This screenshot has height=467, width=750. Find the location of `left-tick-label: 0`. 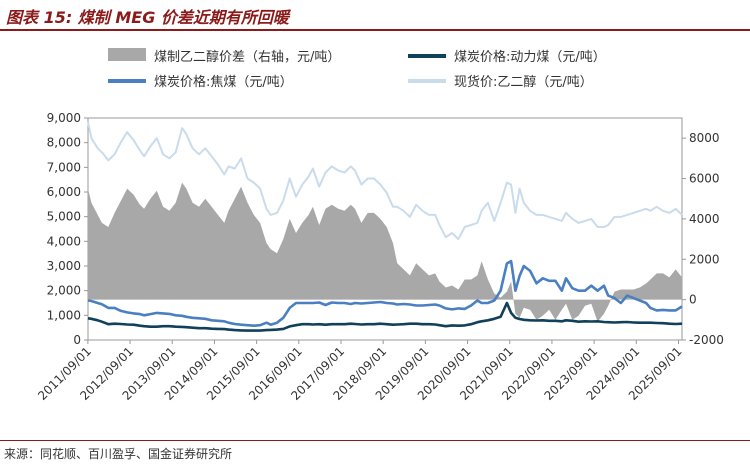

left-tick-label: 0 is located at coordinates (77, 340).